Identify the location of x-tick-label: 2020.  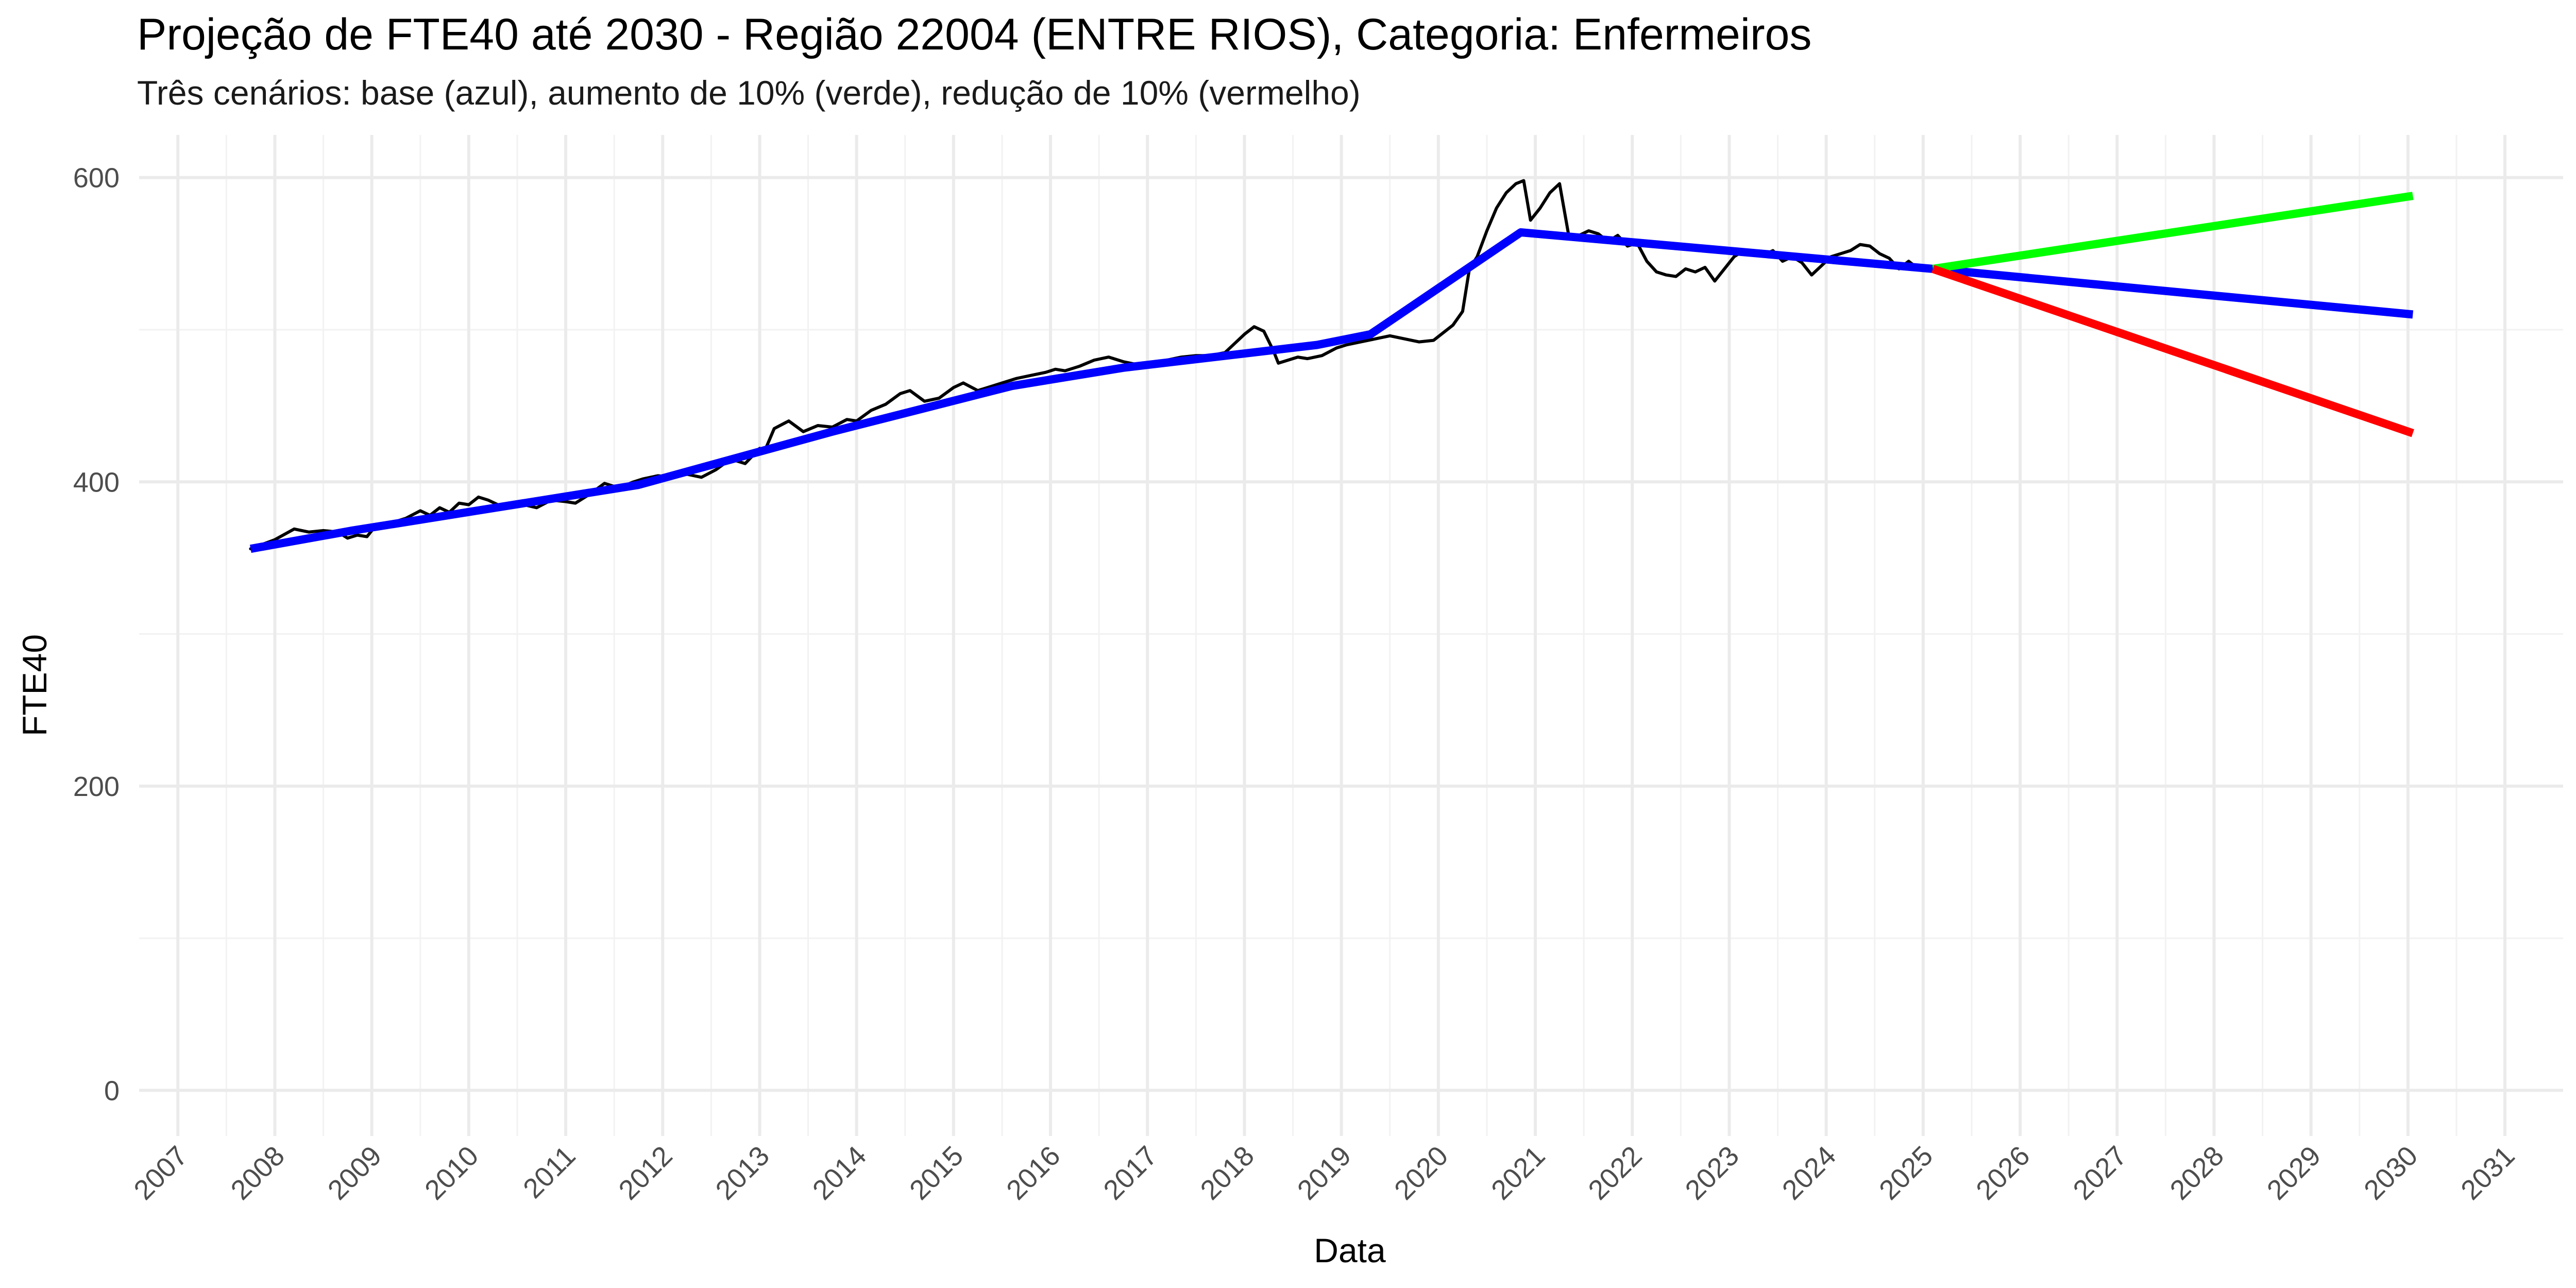
(1421, 1173).